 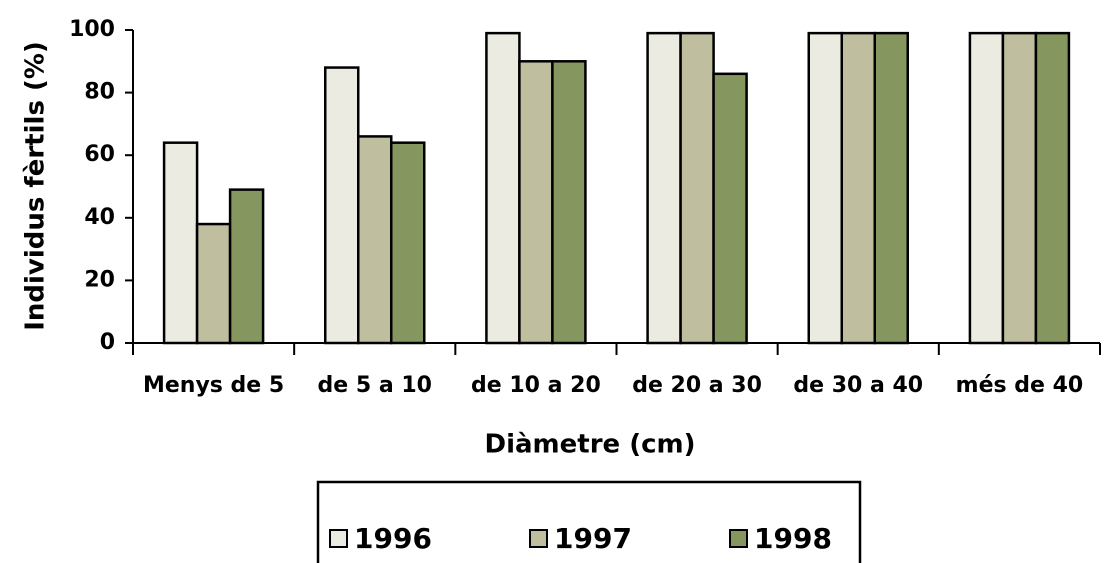 I want to click on x-tick-label: de 30 a 40, so click(x=858, y=385).